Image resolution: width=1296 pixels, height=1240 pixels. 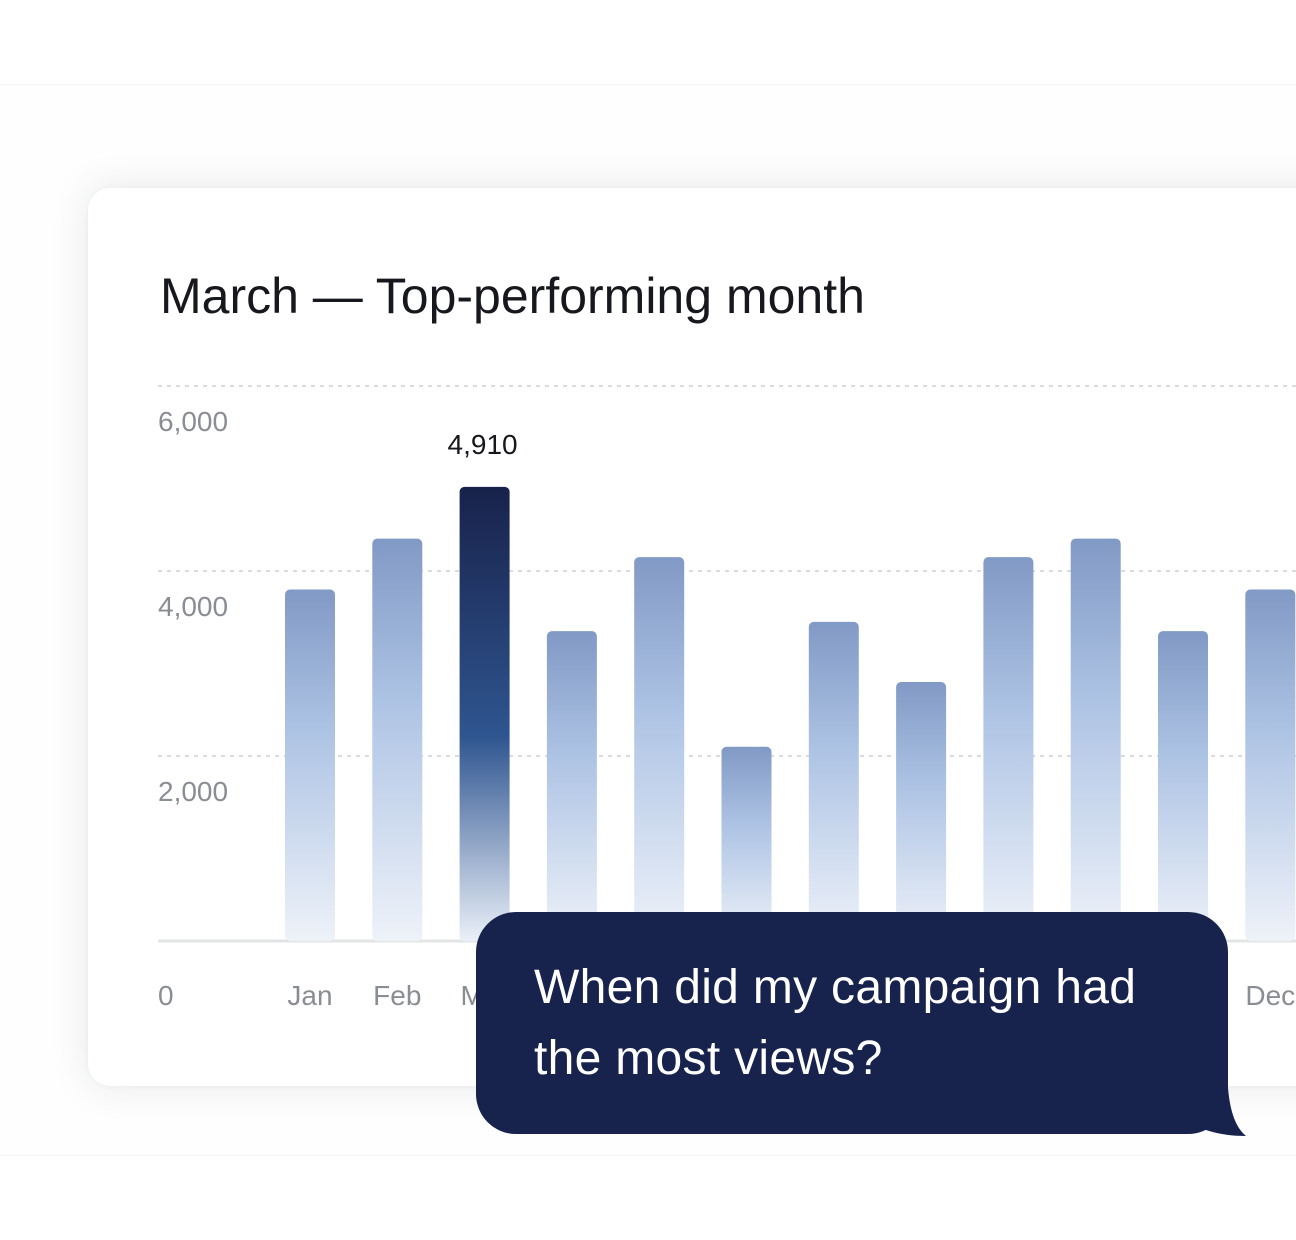 I want to click on x-tick-label: Dec, so click(x=1270, y=995).